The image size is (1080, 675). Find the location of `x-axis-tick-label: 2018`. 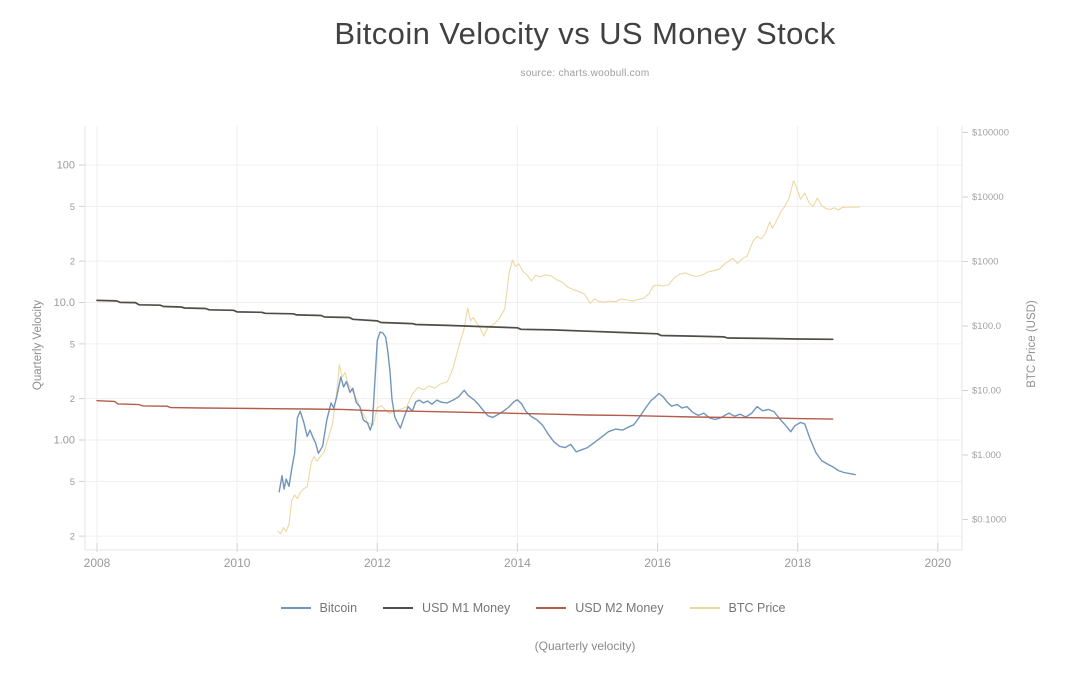

x-axis-tick-label: 2018 is located at coordinates (797, 563).